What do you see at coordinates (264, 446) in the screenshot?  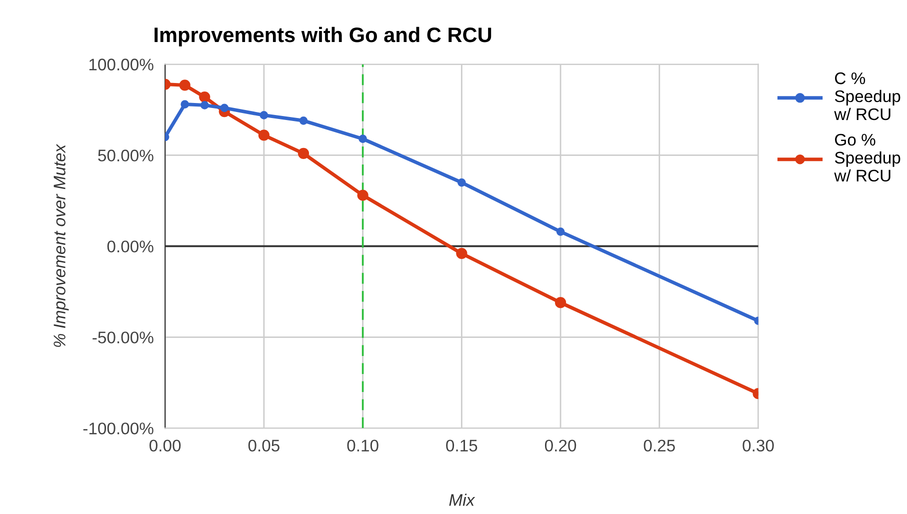 I see `x-tick-label: 0.05` at bounding box center [264, 446].